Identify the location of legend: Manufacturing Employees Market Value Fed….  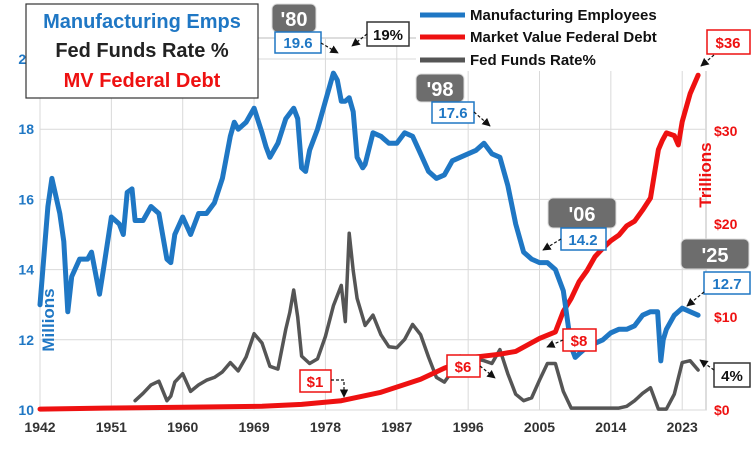
(564, 38).